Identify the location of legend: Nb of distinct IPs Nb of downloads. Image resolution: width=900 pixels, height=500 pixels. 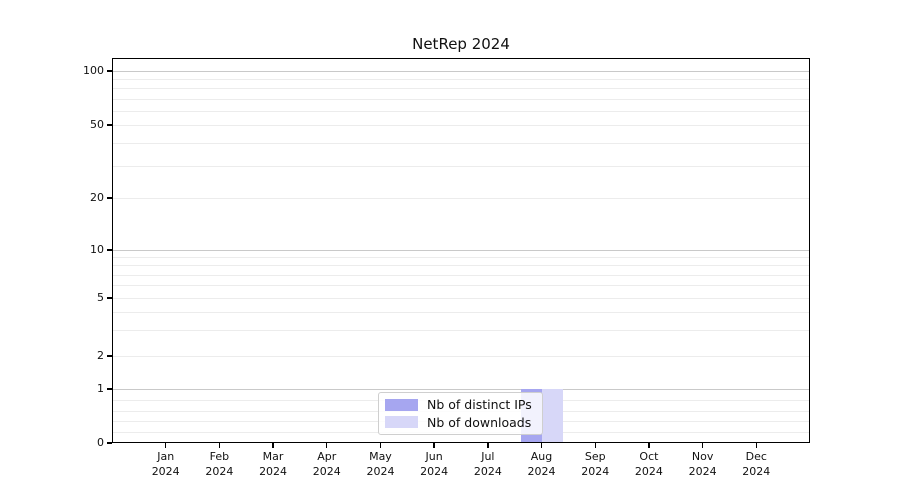
(460, 413).